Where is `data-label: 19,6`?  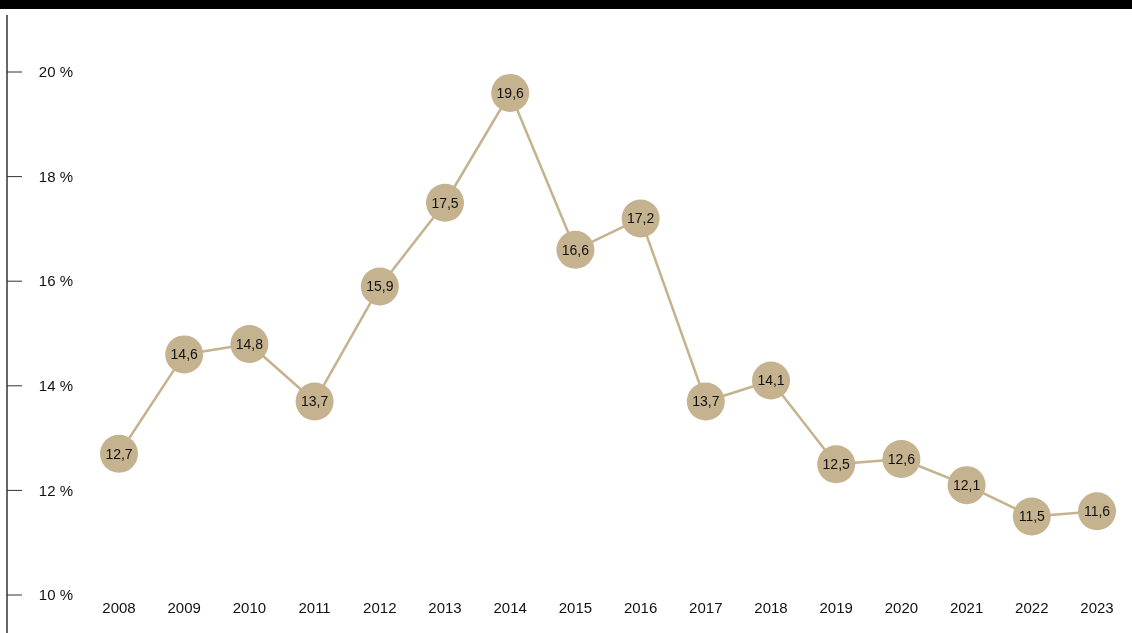
data-label: 19,6 is located at coordinates (510, 92).